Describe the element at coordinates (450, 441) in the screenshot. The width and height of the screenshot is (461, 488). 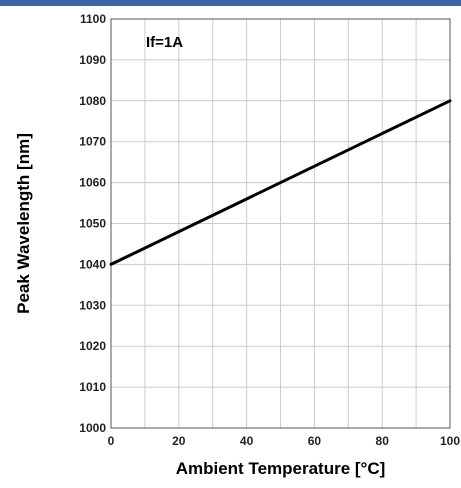
I see `x-tick-label: 100` at that location.